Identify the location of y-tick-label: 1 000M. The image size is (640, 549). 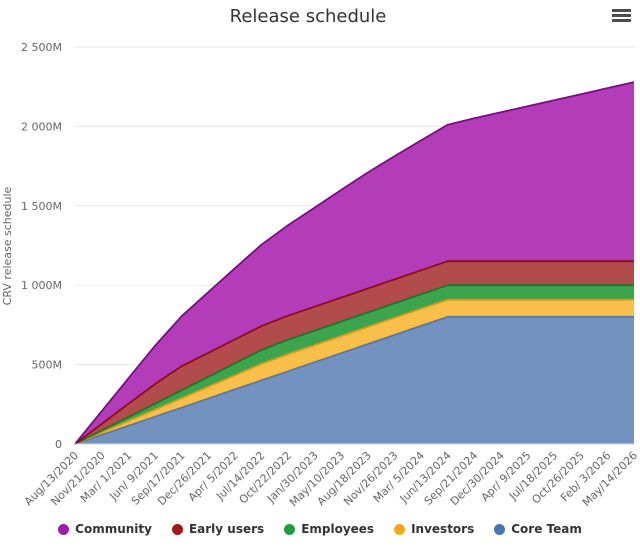
(41, 285).